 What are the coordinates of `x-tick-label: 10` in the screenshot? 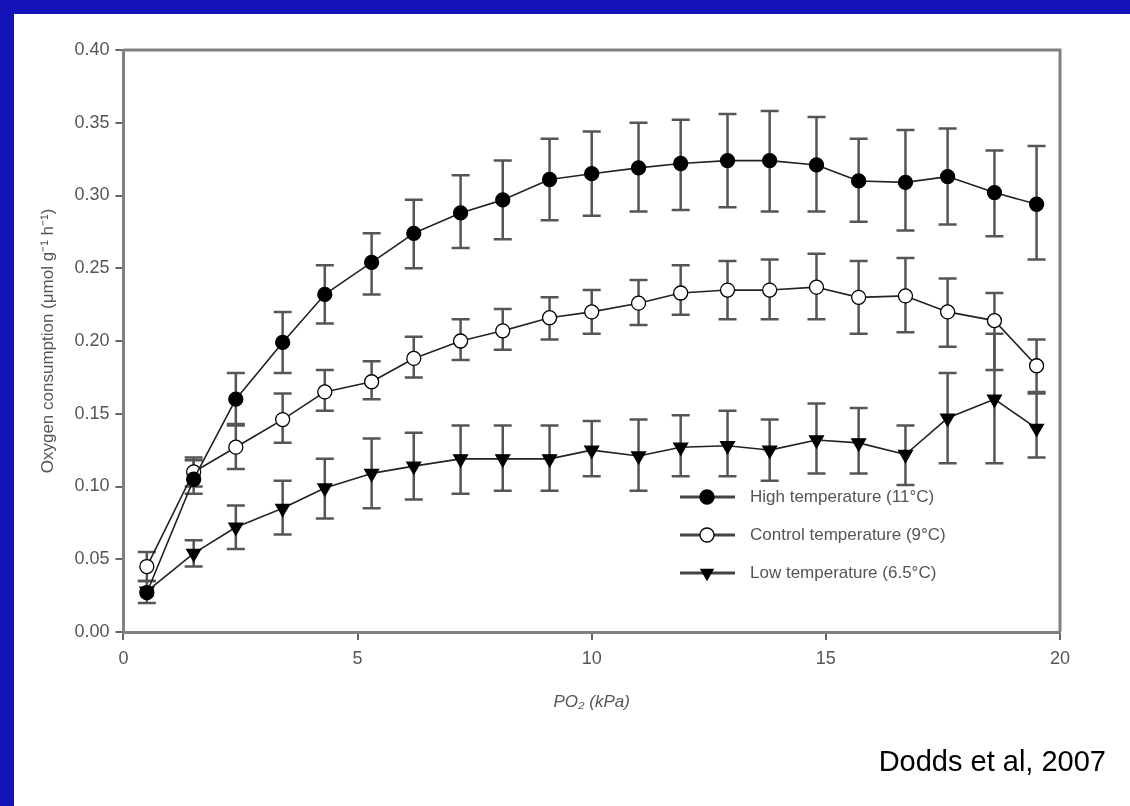 It's located at (591, 657).